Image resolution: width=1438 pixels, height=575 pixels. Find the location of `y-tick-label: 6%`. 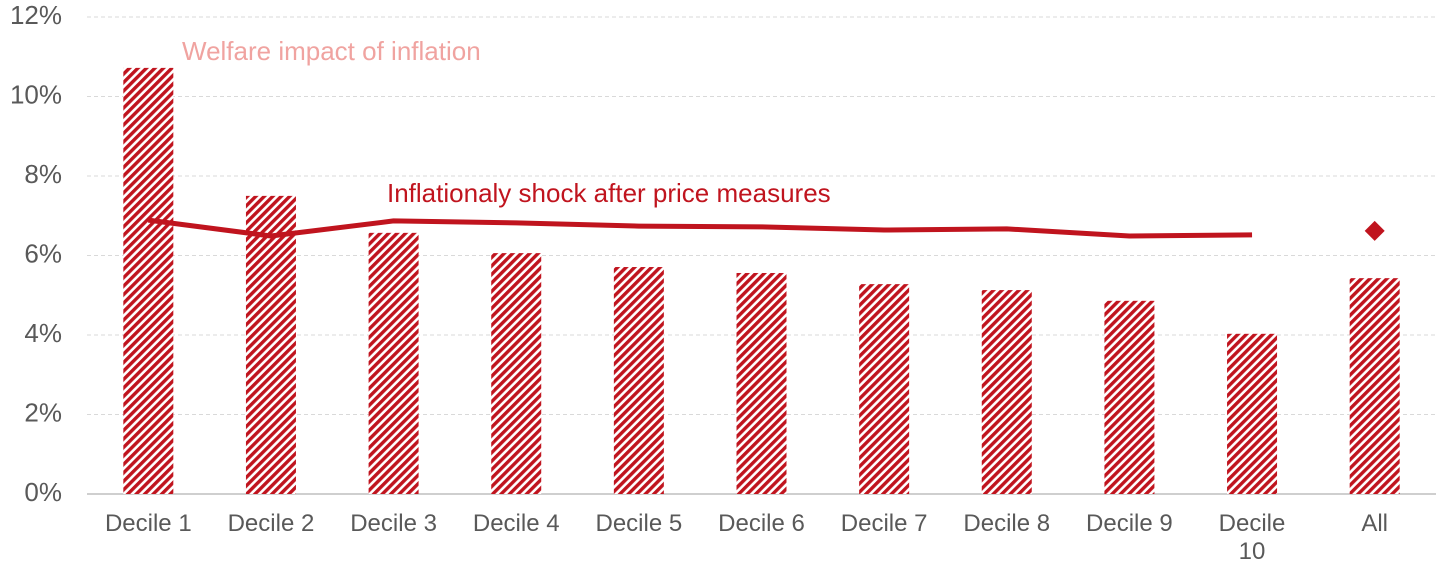

y-tick-label: 6% is located at coordinates (43, 253).